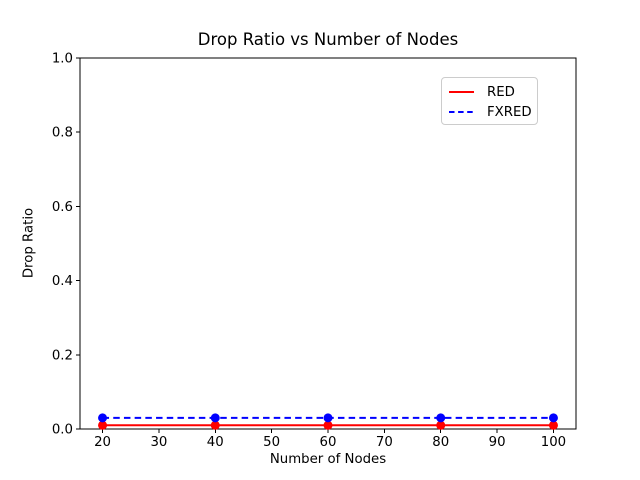 The height and width of the screenshot is (480, 640). Describe the element at coordinates (328, 39) in the screenshot. I see `chart-title: Drop Ratio vs Number of Nodes` at that location.